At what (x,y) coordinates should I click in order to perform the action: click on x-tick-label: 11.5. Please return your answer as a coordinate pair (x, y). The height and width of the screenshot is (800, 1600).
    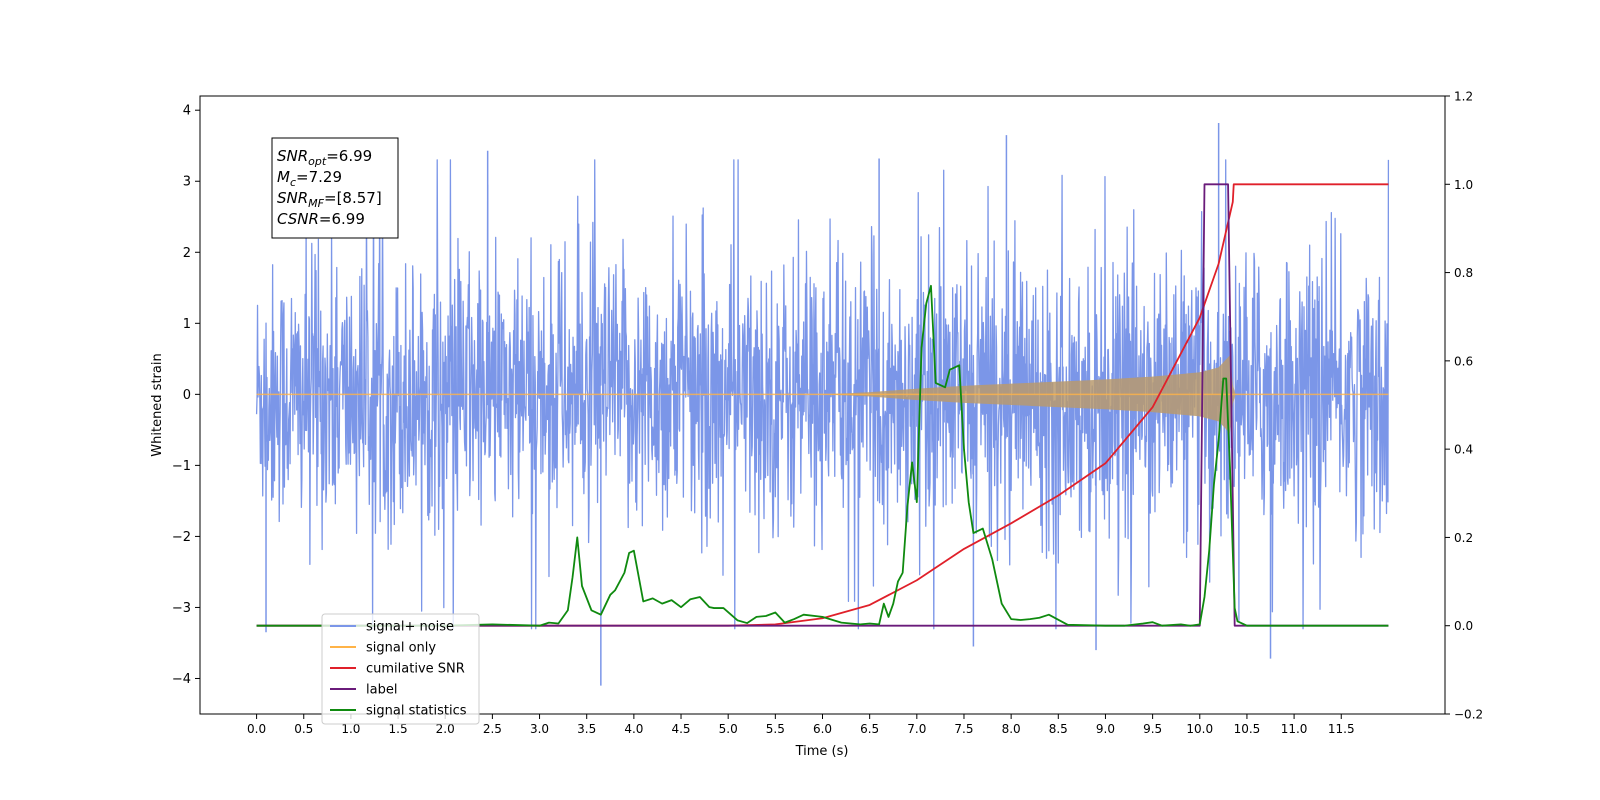
    Looking at the image, I should click on (1341, 729).